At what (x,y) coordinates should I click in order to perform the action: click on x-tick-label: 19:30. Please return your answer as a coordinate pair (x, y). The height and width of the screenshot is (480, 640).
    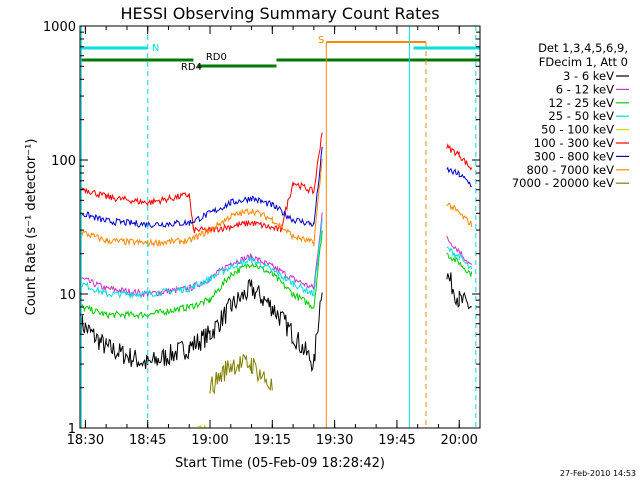
    Looking at the image, I should click on (334, 440).